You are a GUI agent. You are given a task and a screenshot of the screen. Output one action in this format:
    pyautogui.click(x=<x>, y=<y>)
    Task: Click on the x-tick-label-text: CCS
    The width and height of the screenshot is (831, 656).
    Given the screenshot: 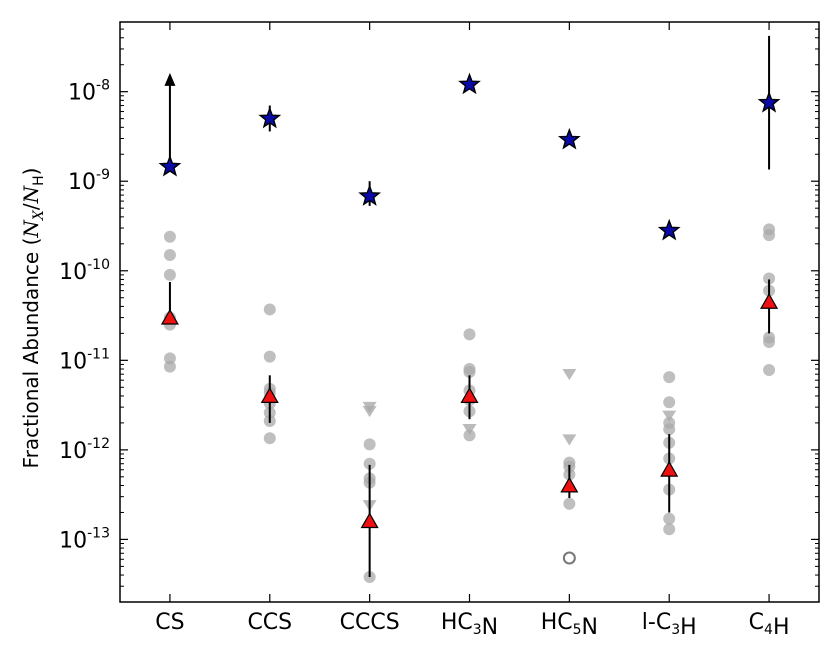 What is the action you would take?
    pyautogui.click(x=269, y=622)
    